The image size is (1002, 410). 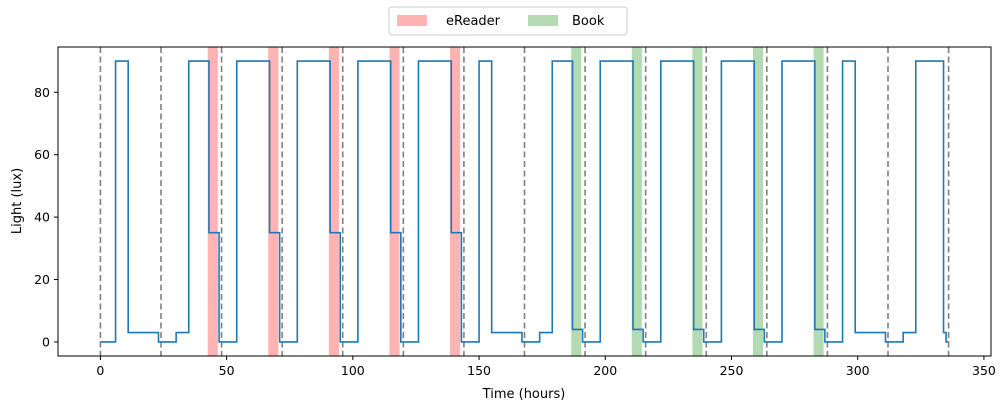 What do you see at coordinates (46, 341) in the screenshot?
I see `y-tick-label-0: 0` at bounding box center [46, 341].